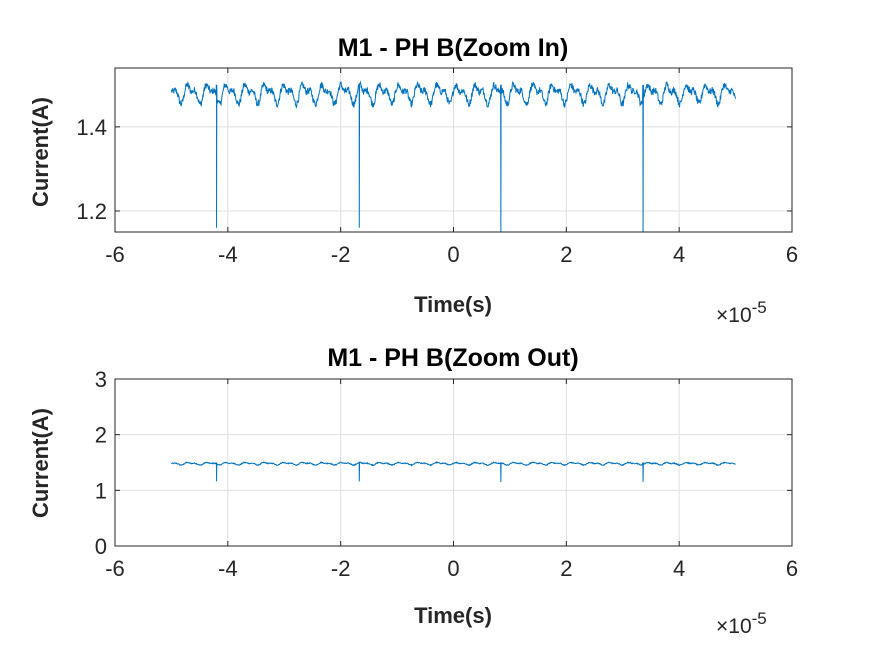  Describe the element at coordinates (452, 358) in the screenshot. I see `chart-title: M1 - PH B(Zoom Out)` at that location.